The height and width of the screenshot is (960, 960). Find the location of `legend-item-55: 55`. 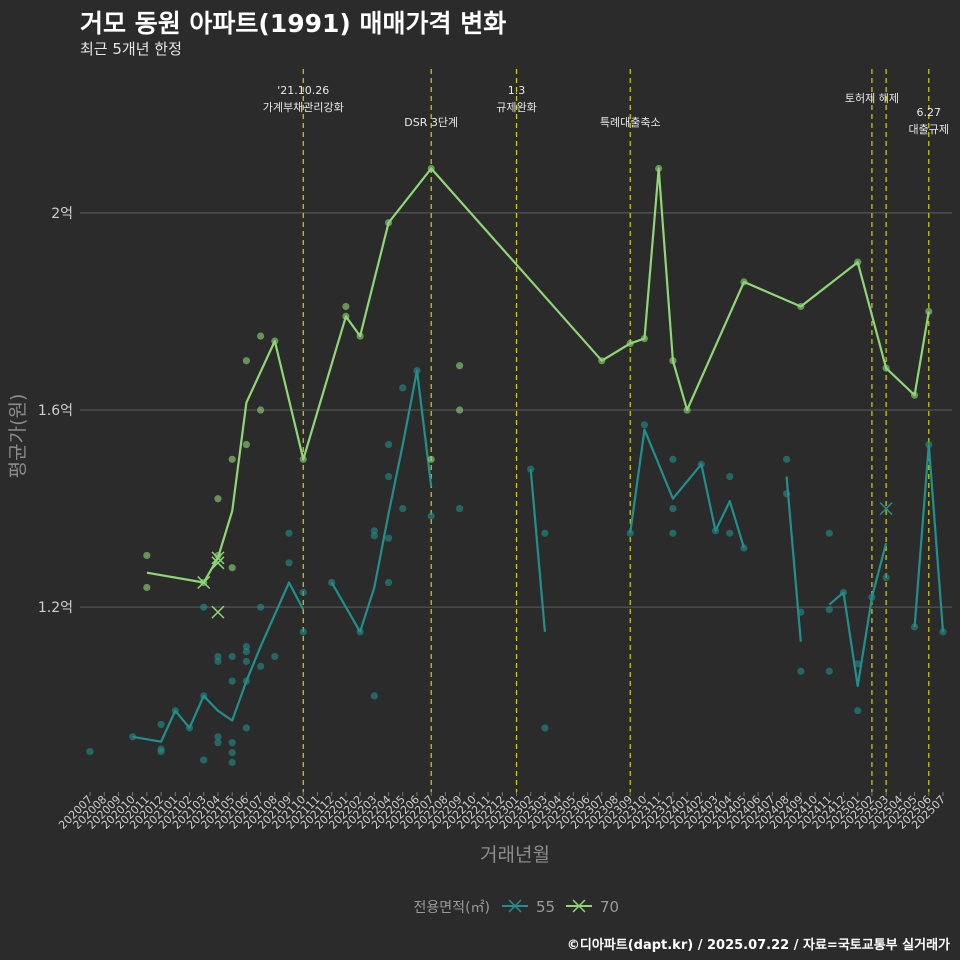

legend-item-55: 55 is located at coordinates (528, 907).